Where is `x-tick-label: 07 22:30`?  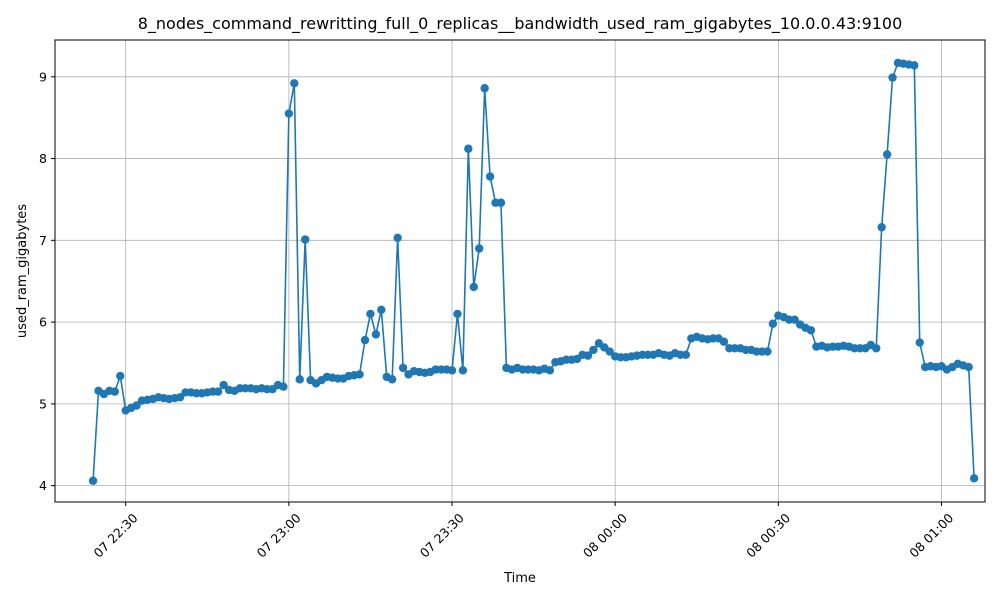
x-tick-label: 07 22:30 is located at coordinates (115, 535).